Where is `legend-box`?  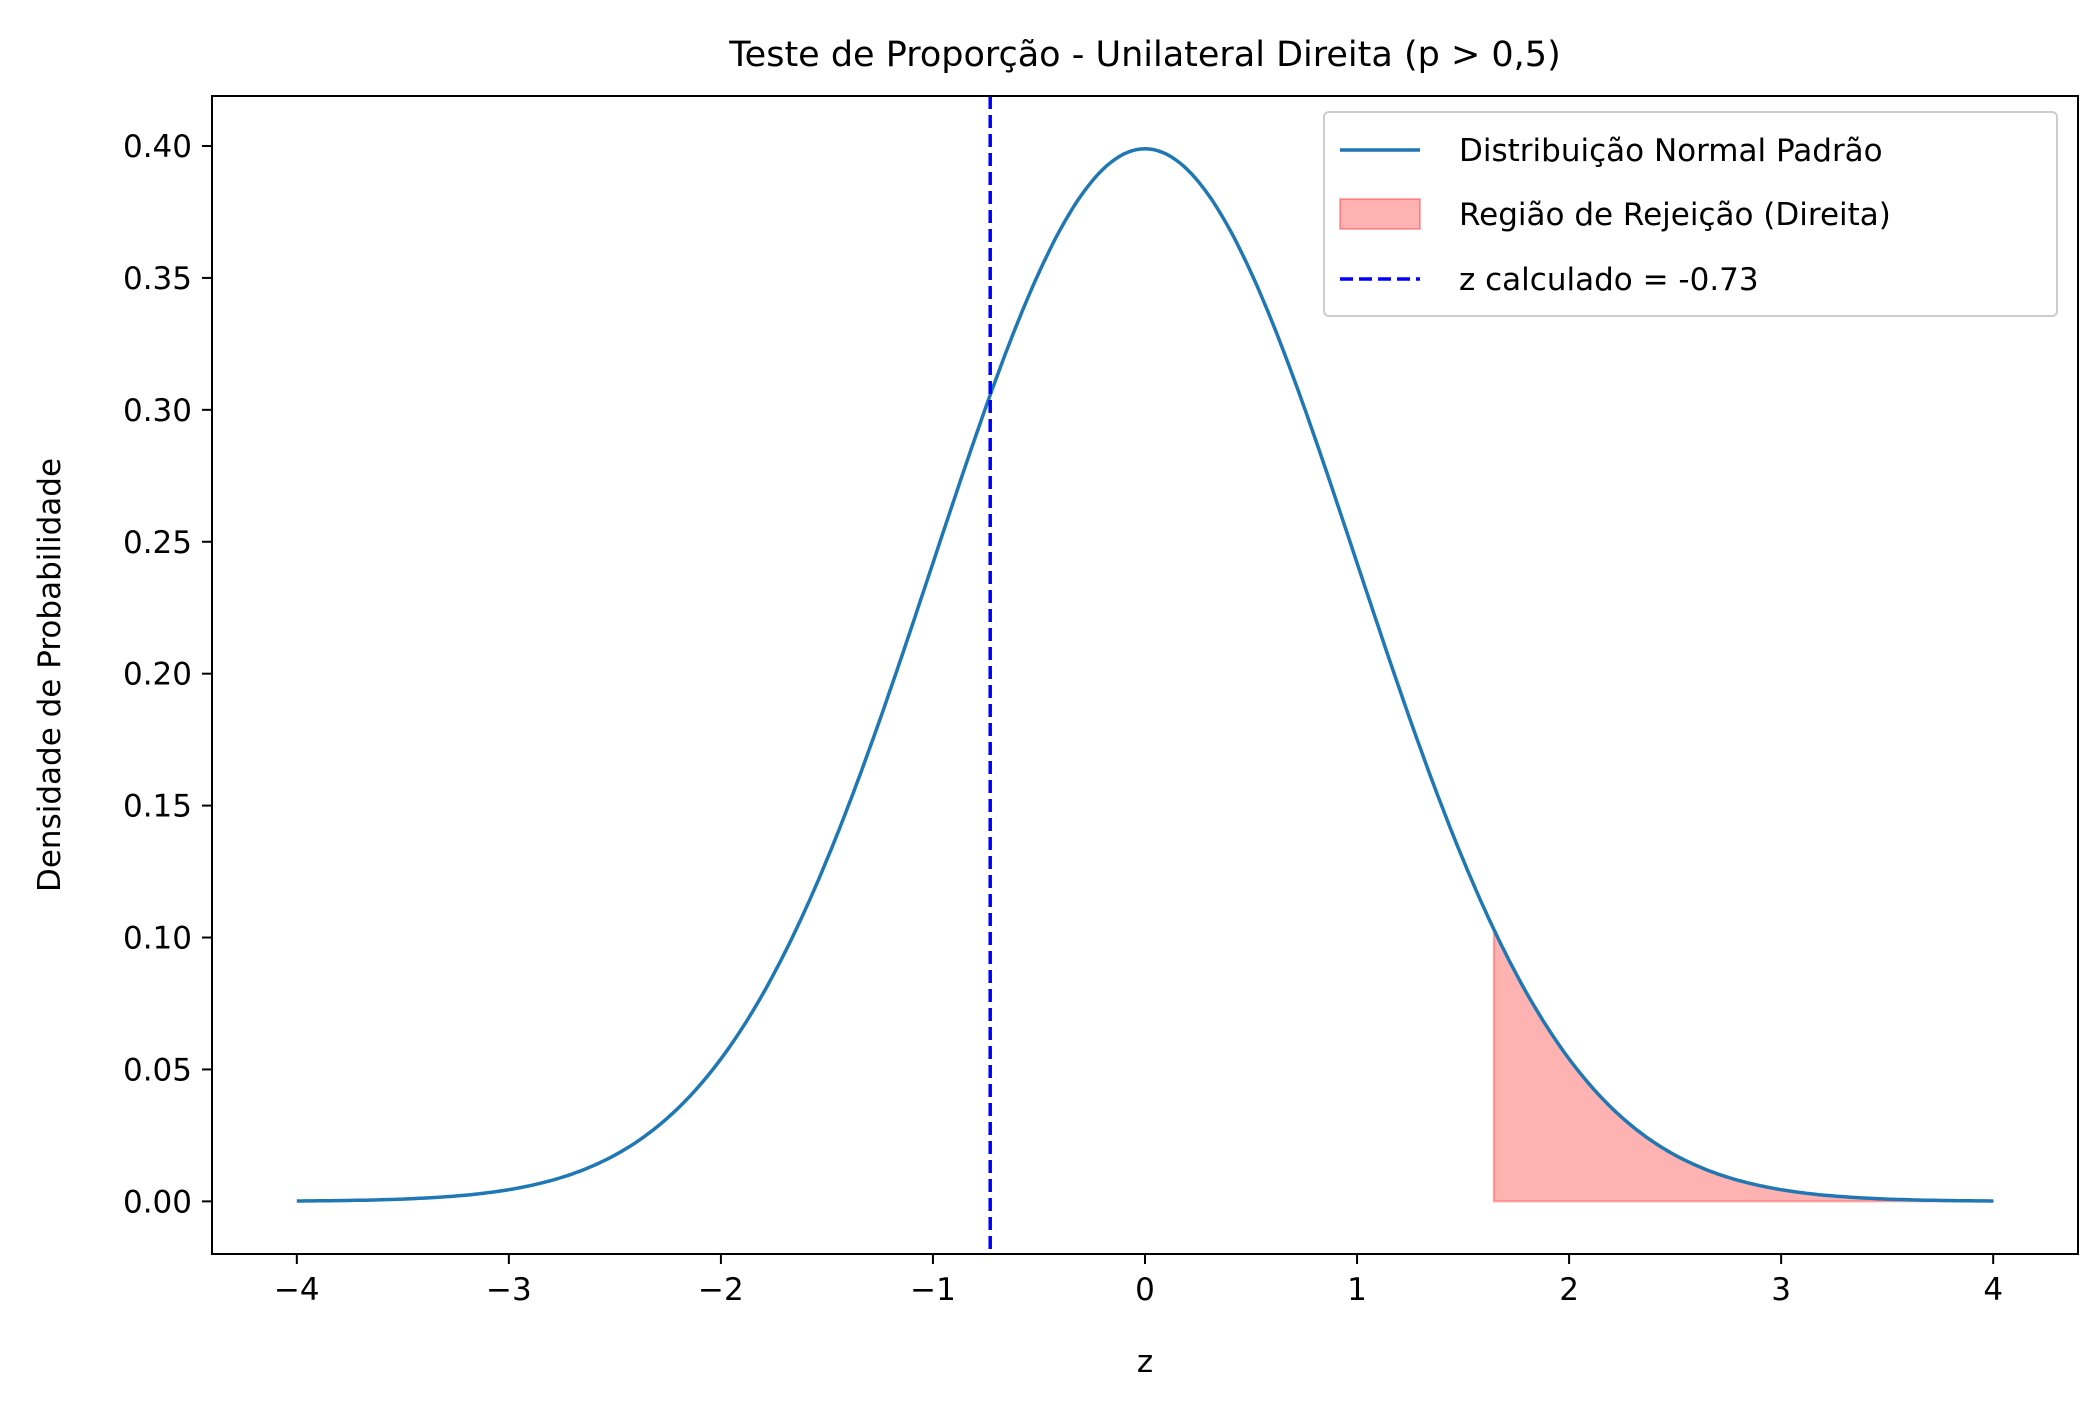
legend-box is located at coordinates (1690, 214).